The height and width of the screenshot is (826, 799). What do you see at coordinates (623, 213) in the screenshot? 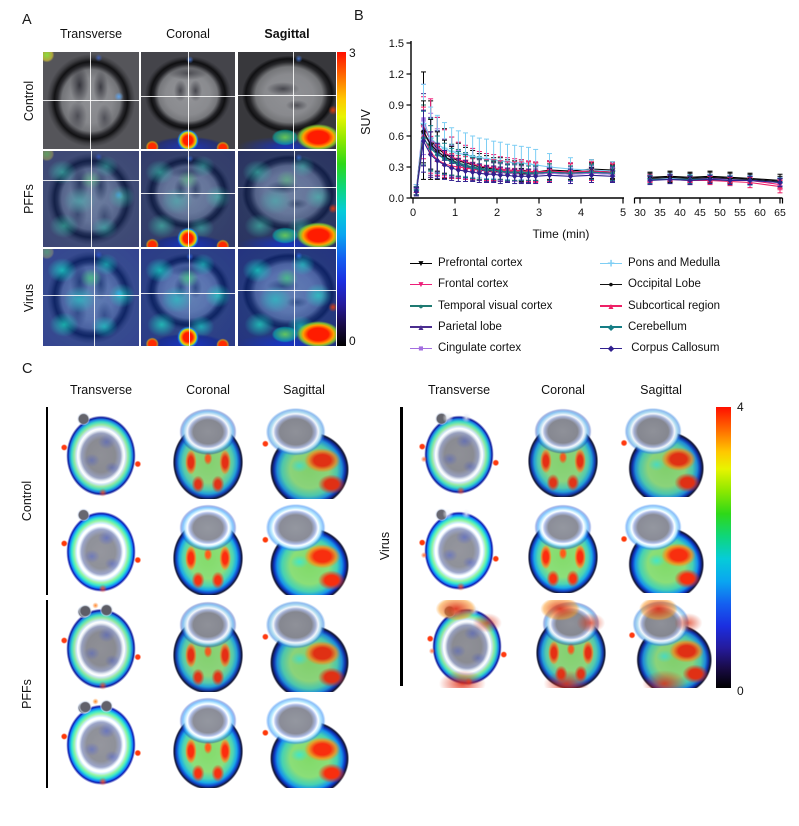
I see `svg-text: 5` at bounding box center [623, 213].